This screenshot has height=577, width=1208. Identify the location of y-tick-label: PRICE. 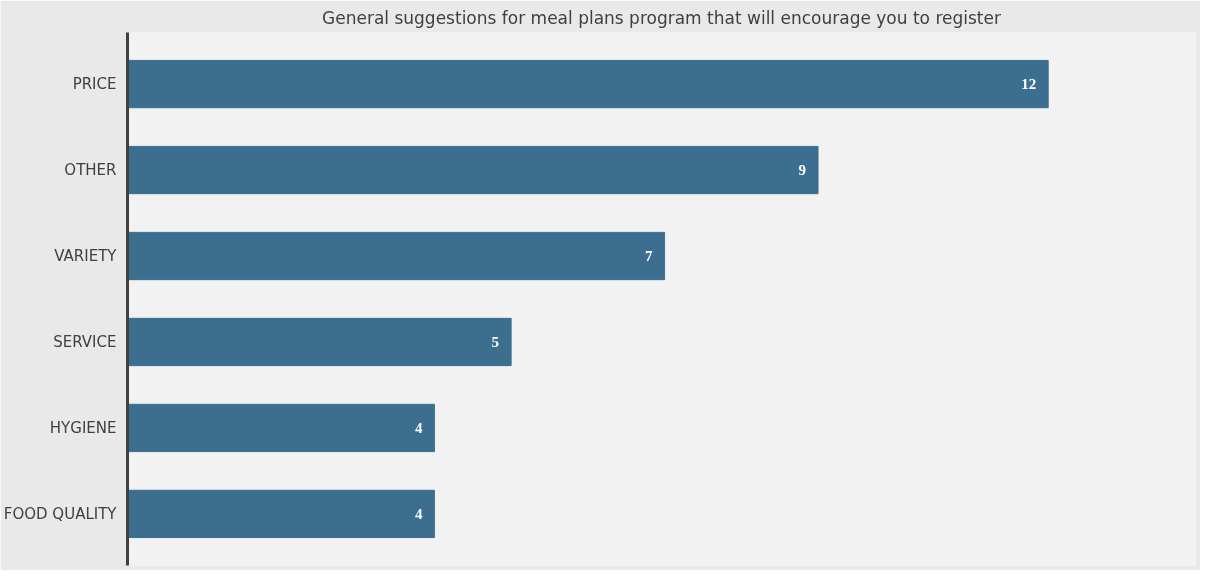
(94, 84).